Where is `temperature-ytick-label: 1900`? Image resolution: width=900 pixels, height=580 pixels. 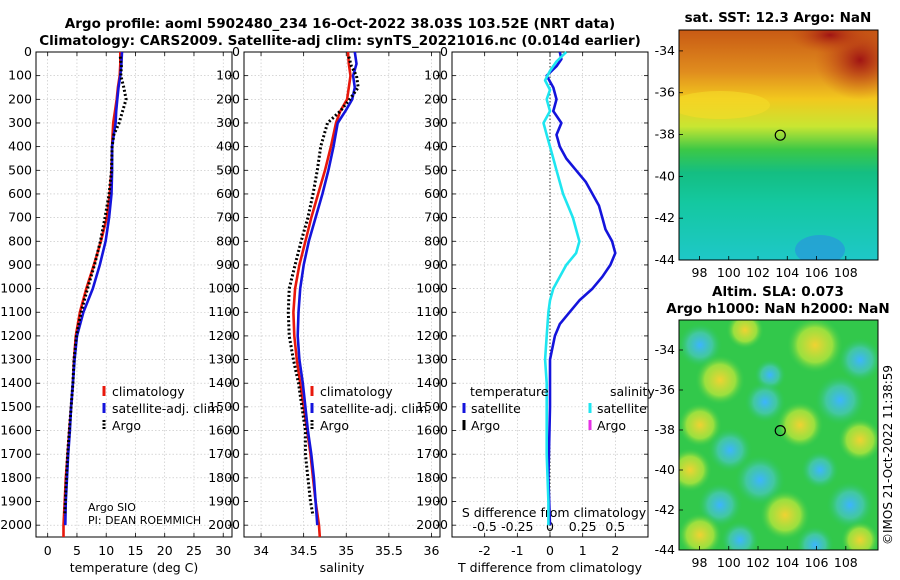
temperature-ytick-label: 1900 is located at coordinates (16, 501).